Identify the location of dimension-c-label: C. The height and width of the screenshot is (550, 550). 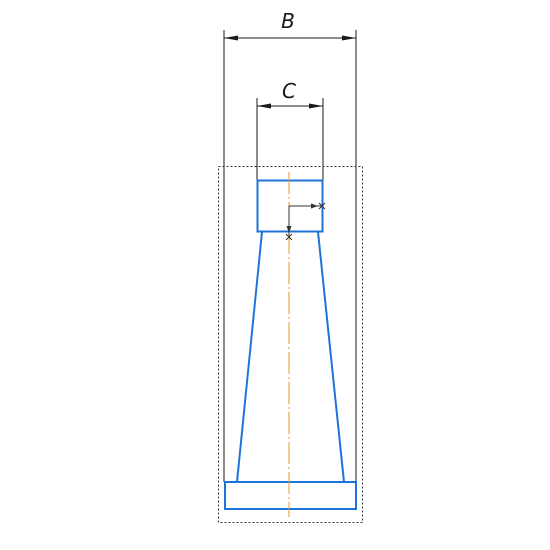
(289, 91).